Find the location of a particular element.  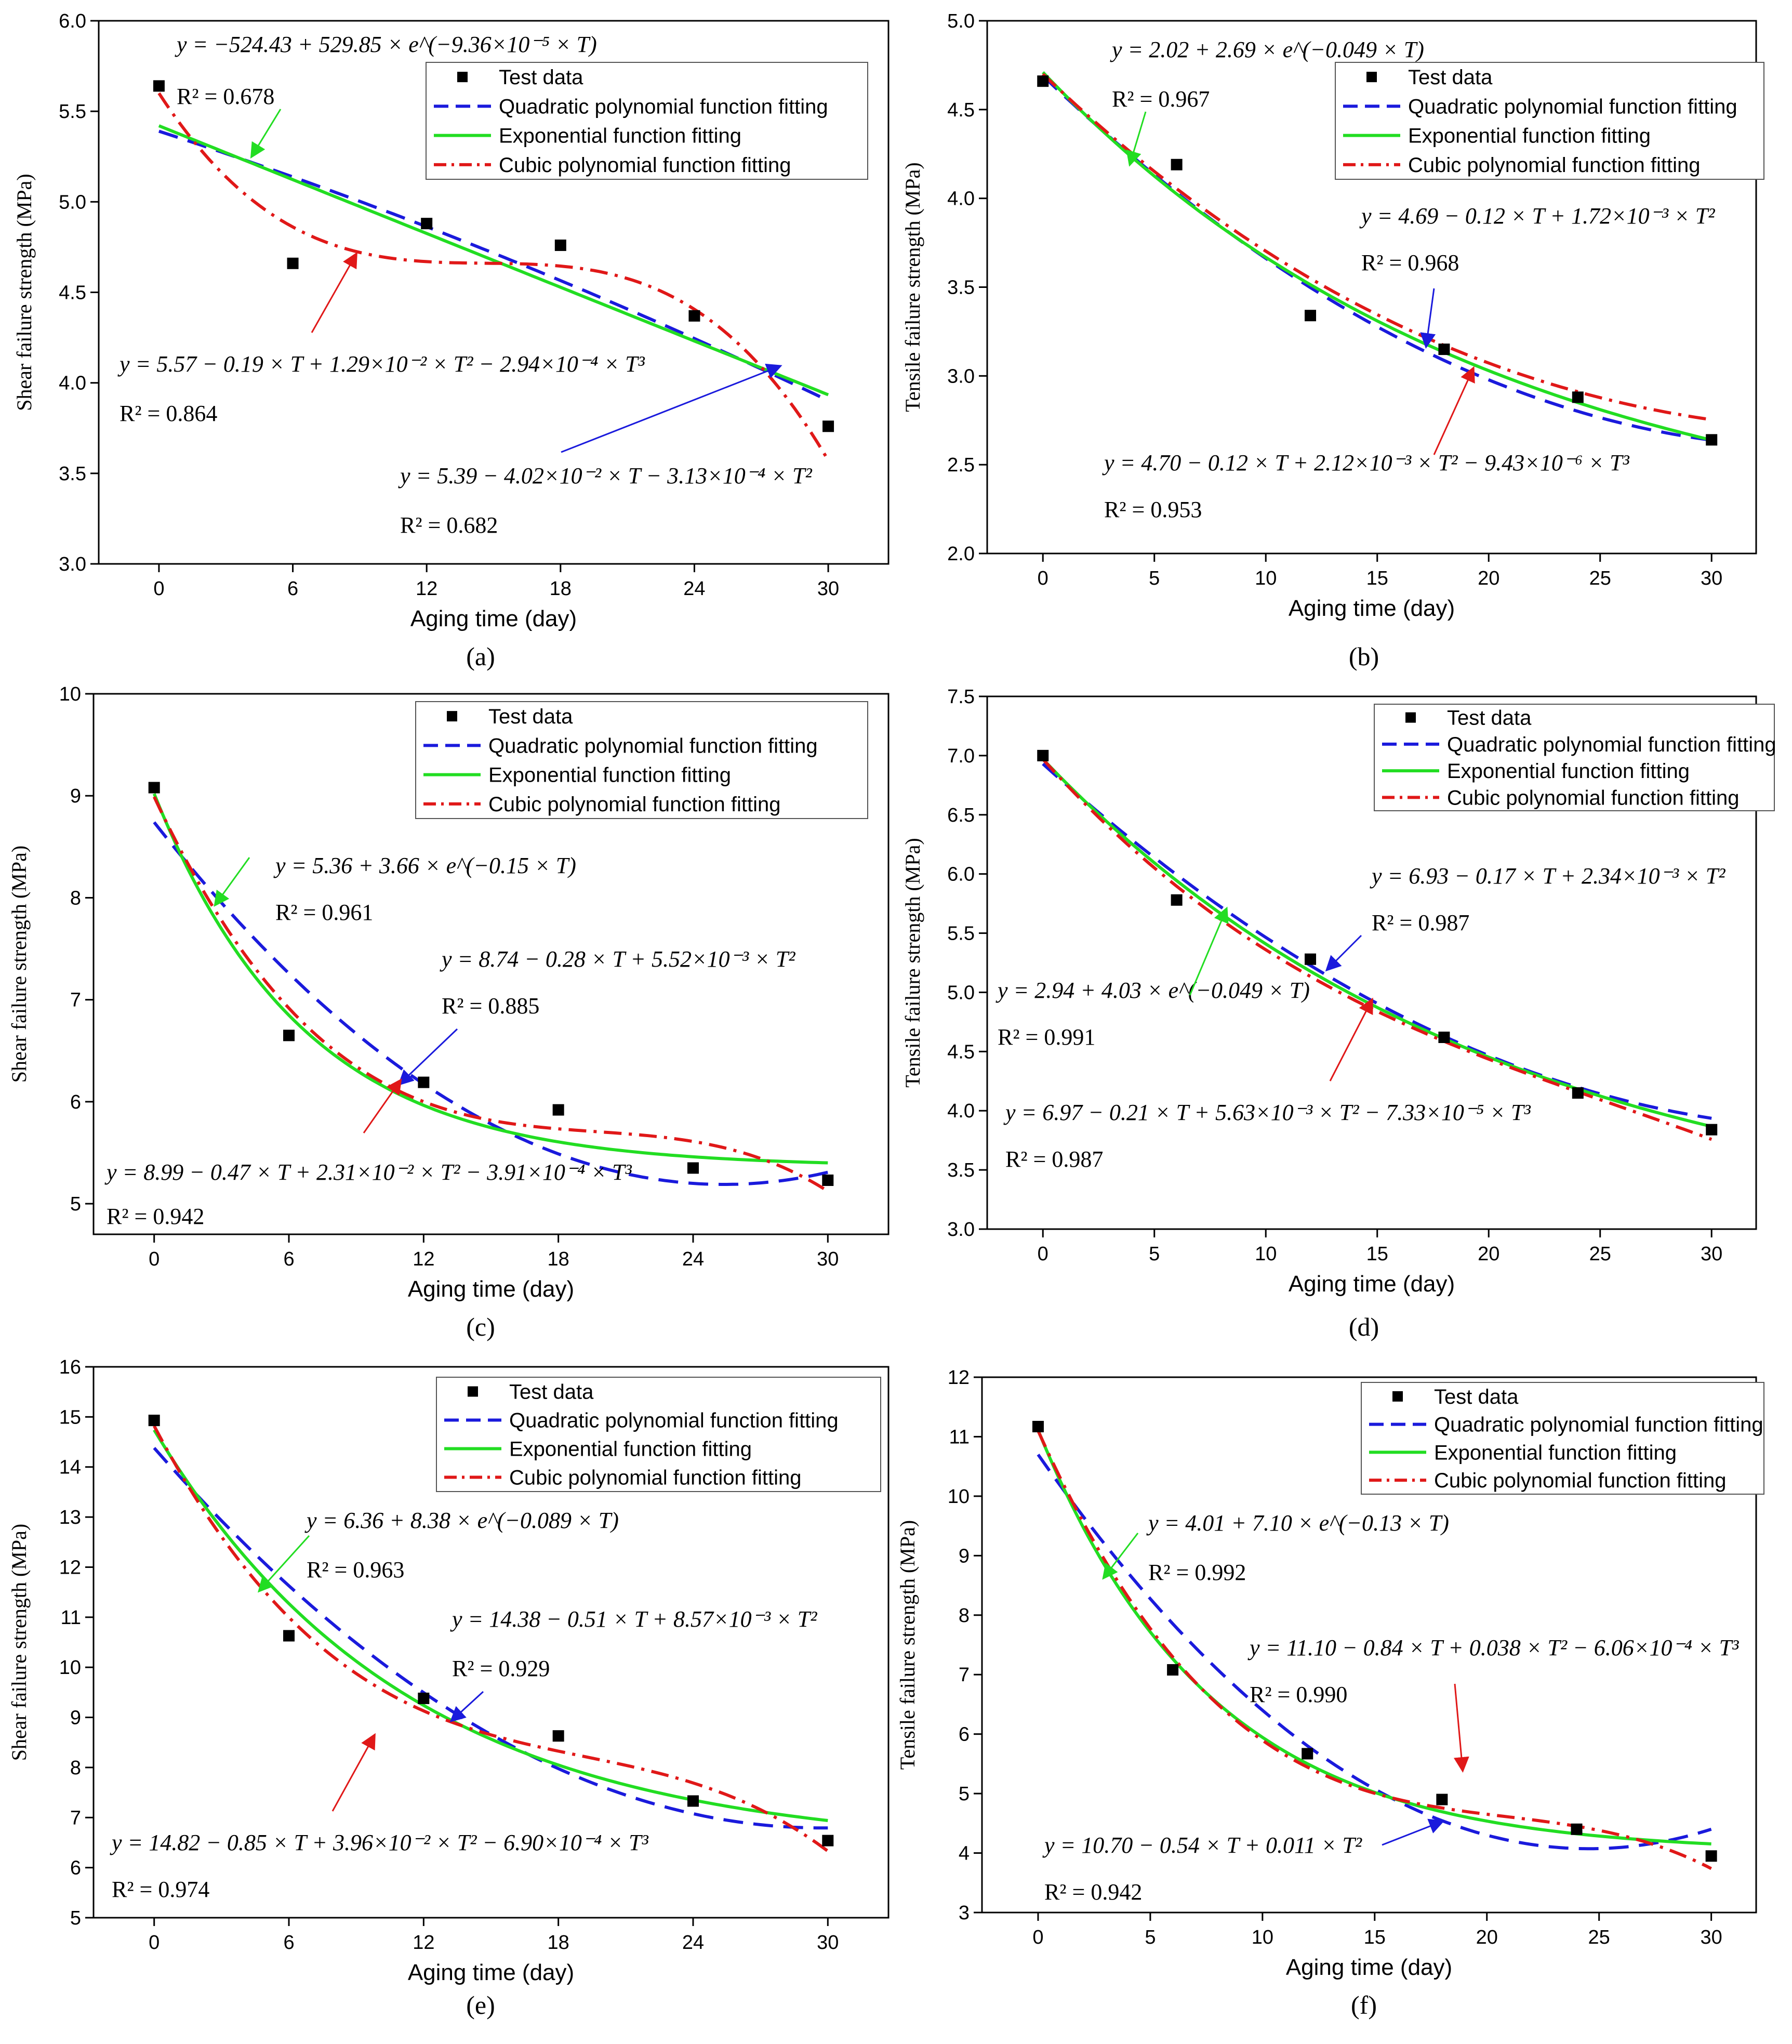

panel-caption: (d) is located at coordinates (1364, 1326).